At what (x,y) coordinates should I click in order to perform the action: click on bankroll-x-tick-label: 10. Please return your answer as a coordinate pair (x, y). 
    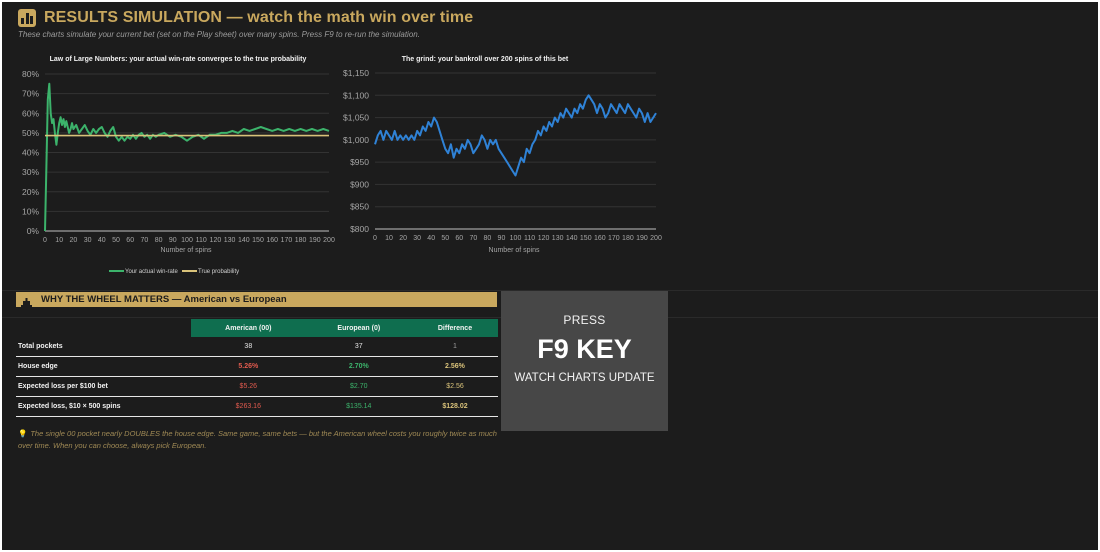
    Looking at the image, I should click on (389, 238).